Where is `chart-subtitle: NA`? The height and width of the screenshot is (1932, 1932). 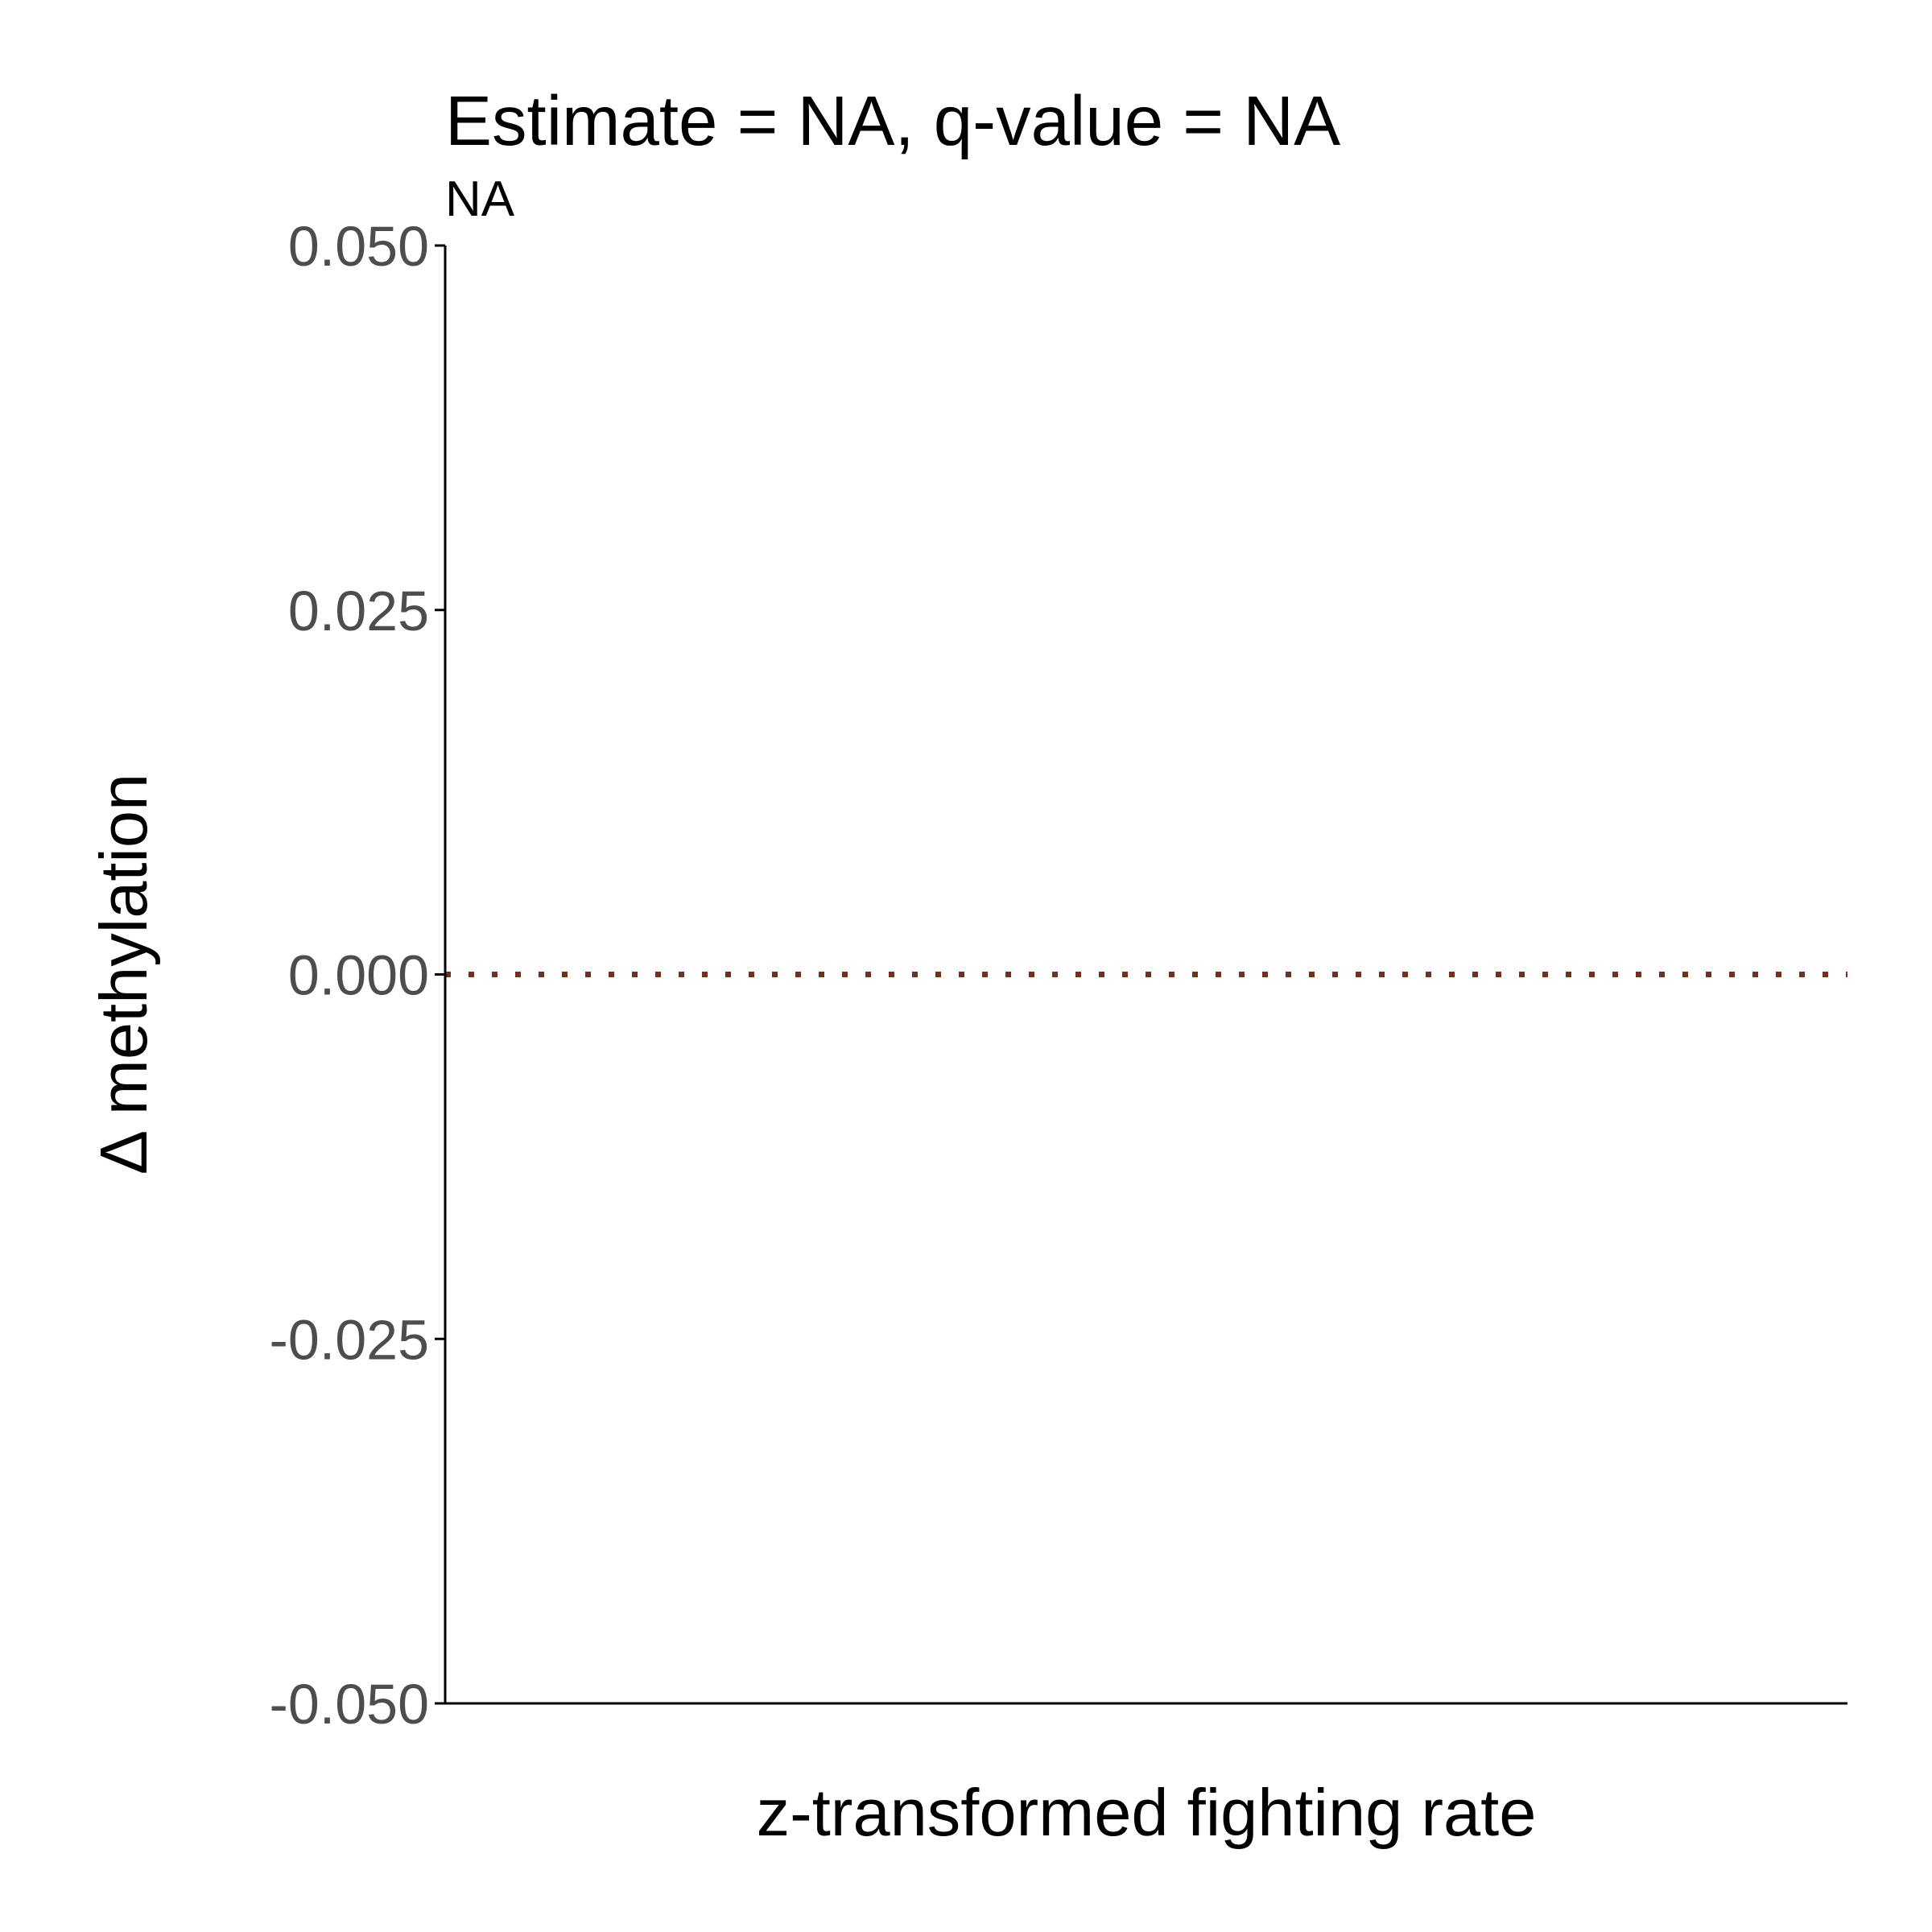
chart-subtitle: NA is located at coordinates (480, 199).